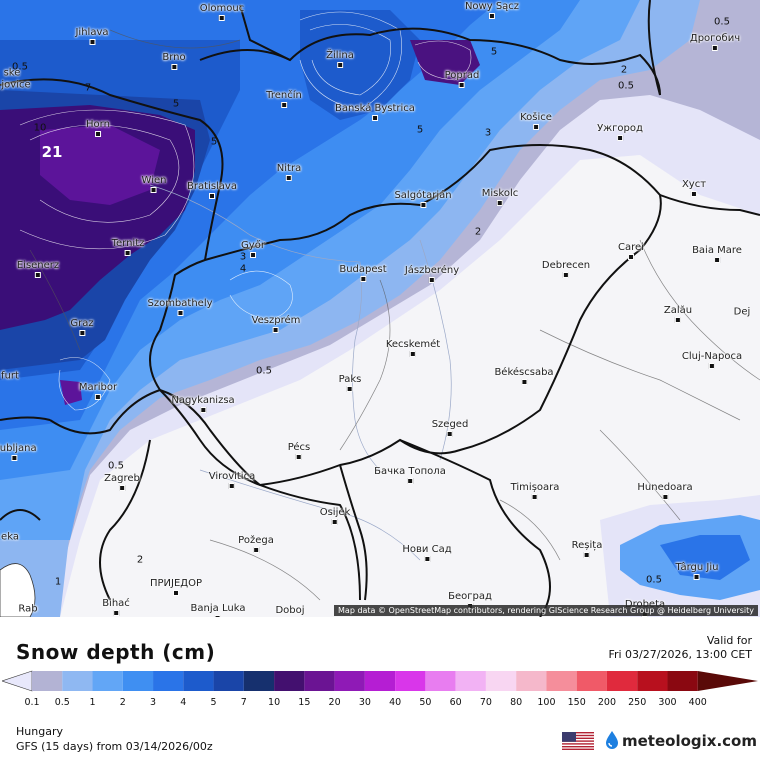 This screenshot has width=760, height=760. Describe the element at coordinates (485, 702) in the screenshot. I see `legend-tick-label: 70` at that location.